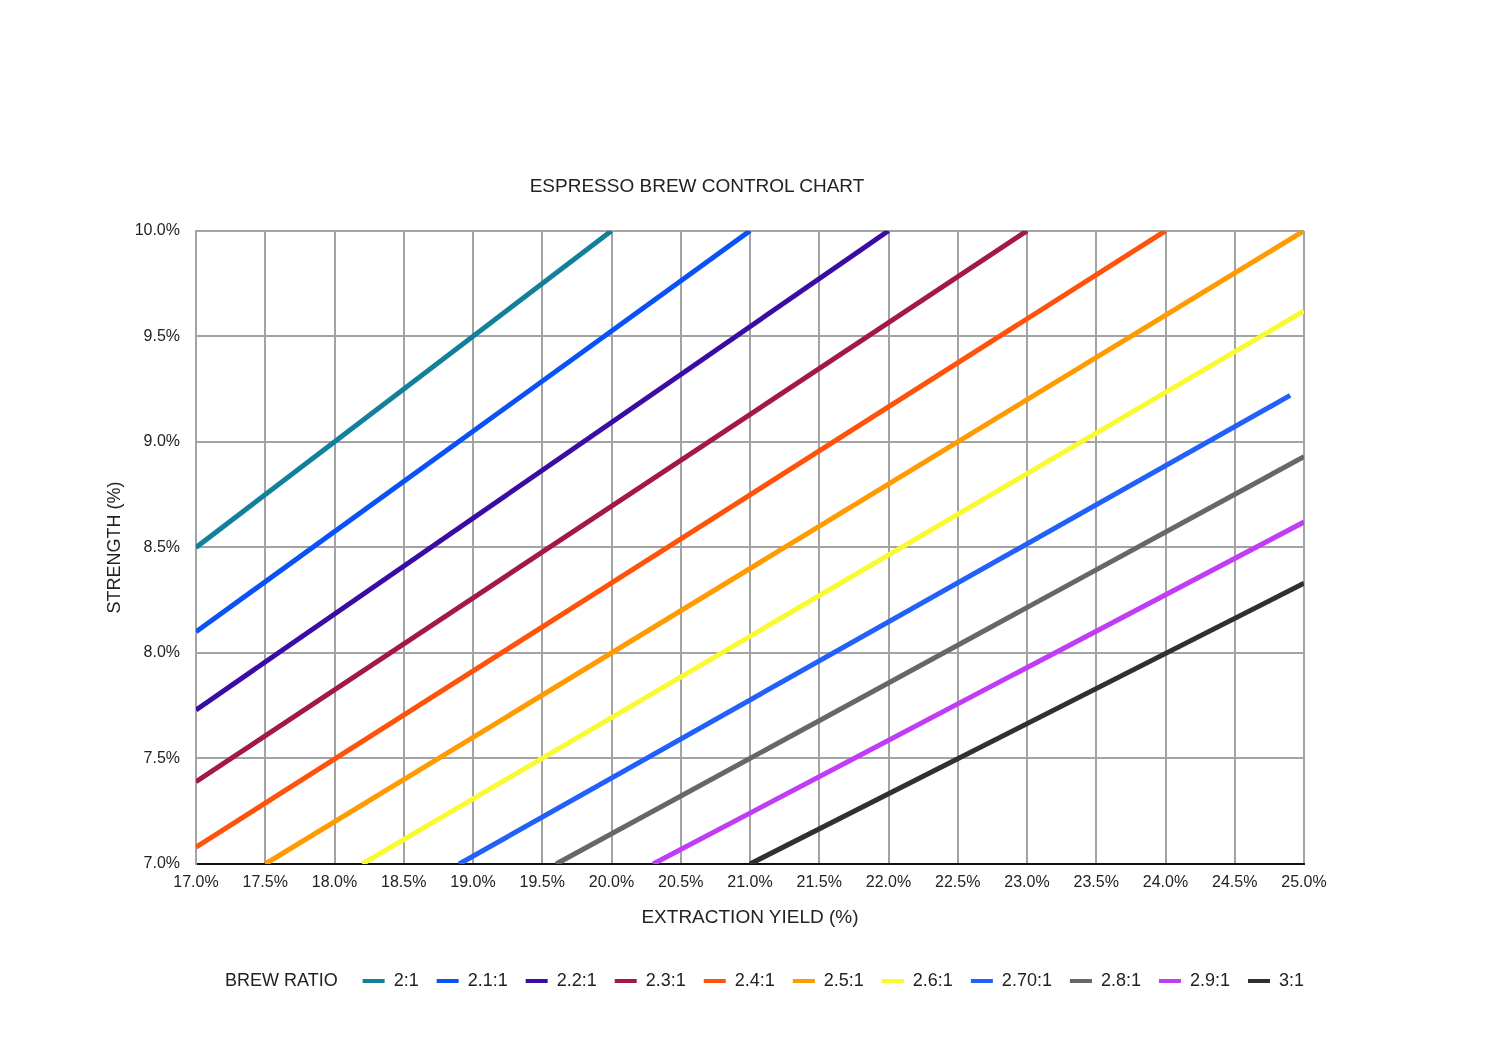  Describe the element at coordinates (1235, 882) in the screenshot. I see `x-tick-label: 24.5%` at that location.